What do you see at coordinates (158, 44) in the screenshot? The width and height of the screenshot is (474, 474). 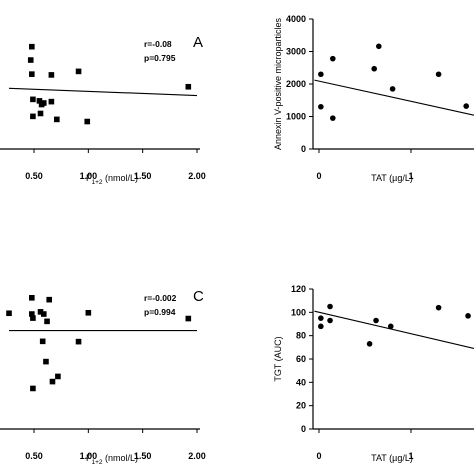 I see `correlation-r: r=-0.08` at bounding box center [158, 44].